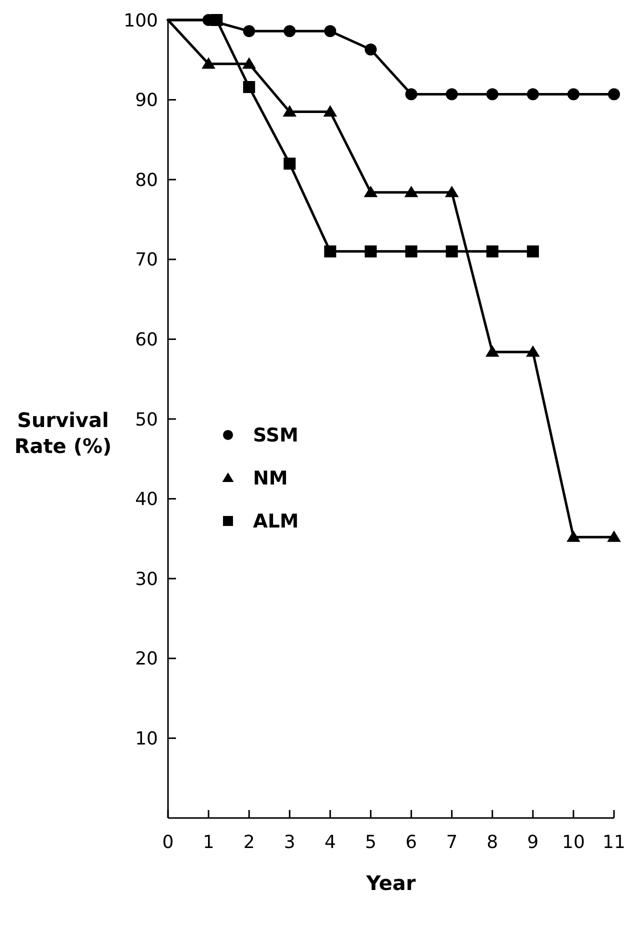 This screenshot has width=636, height=932. What do you see at coordinates (573, 842) in the screenshot?
I see `x-tick-label: 10` at bounding box center [573, 842].